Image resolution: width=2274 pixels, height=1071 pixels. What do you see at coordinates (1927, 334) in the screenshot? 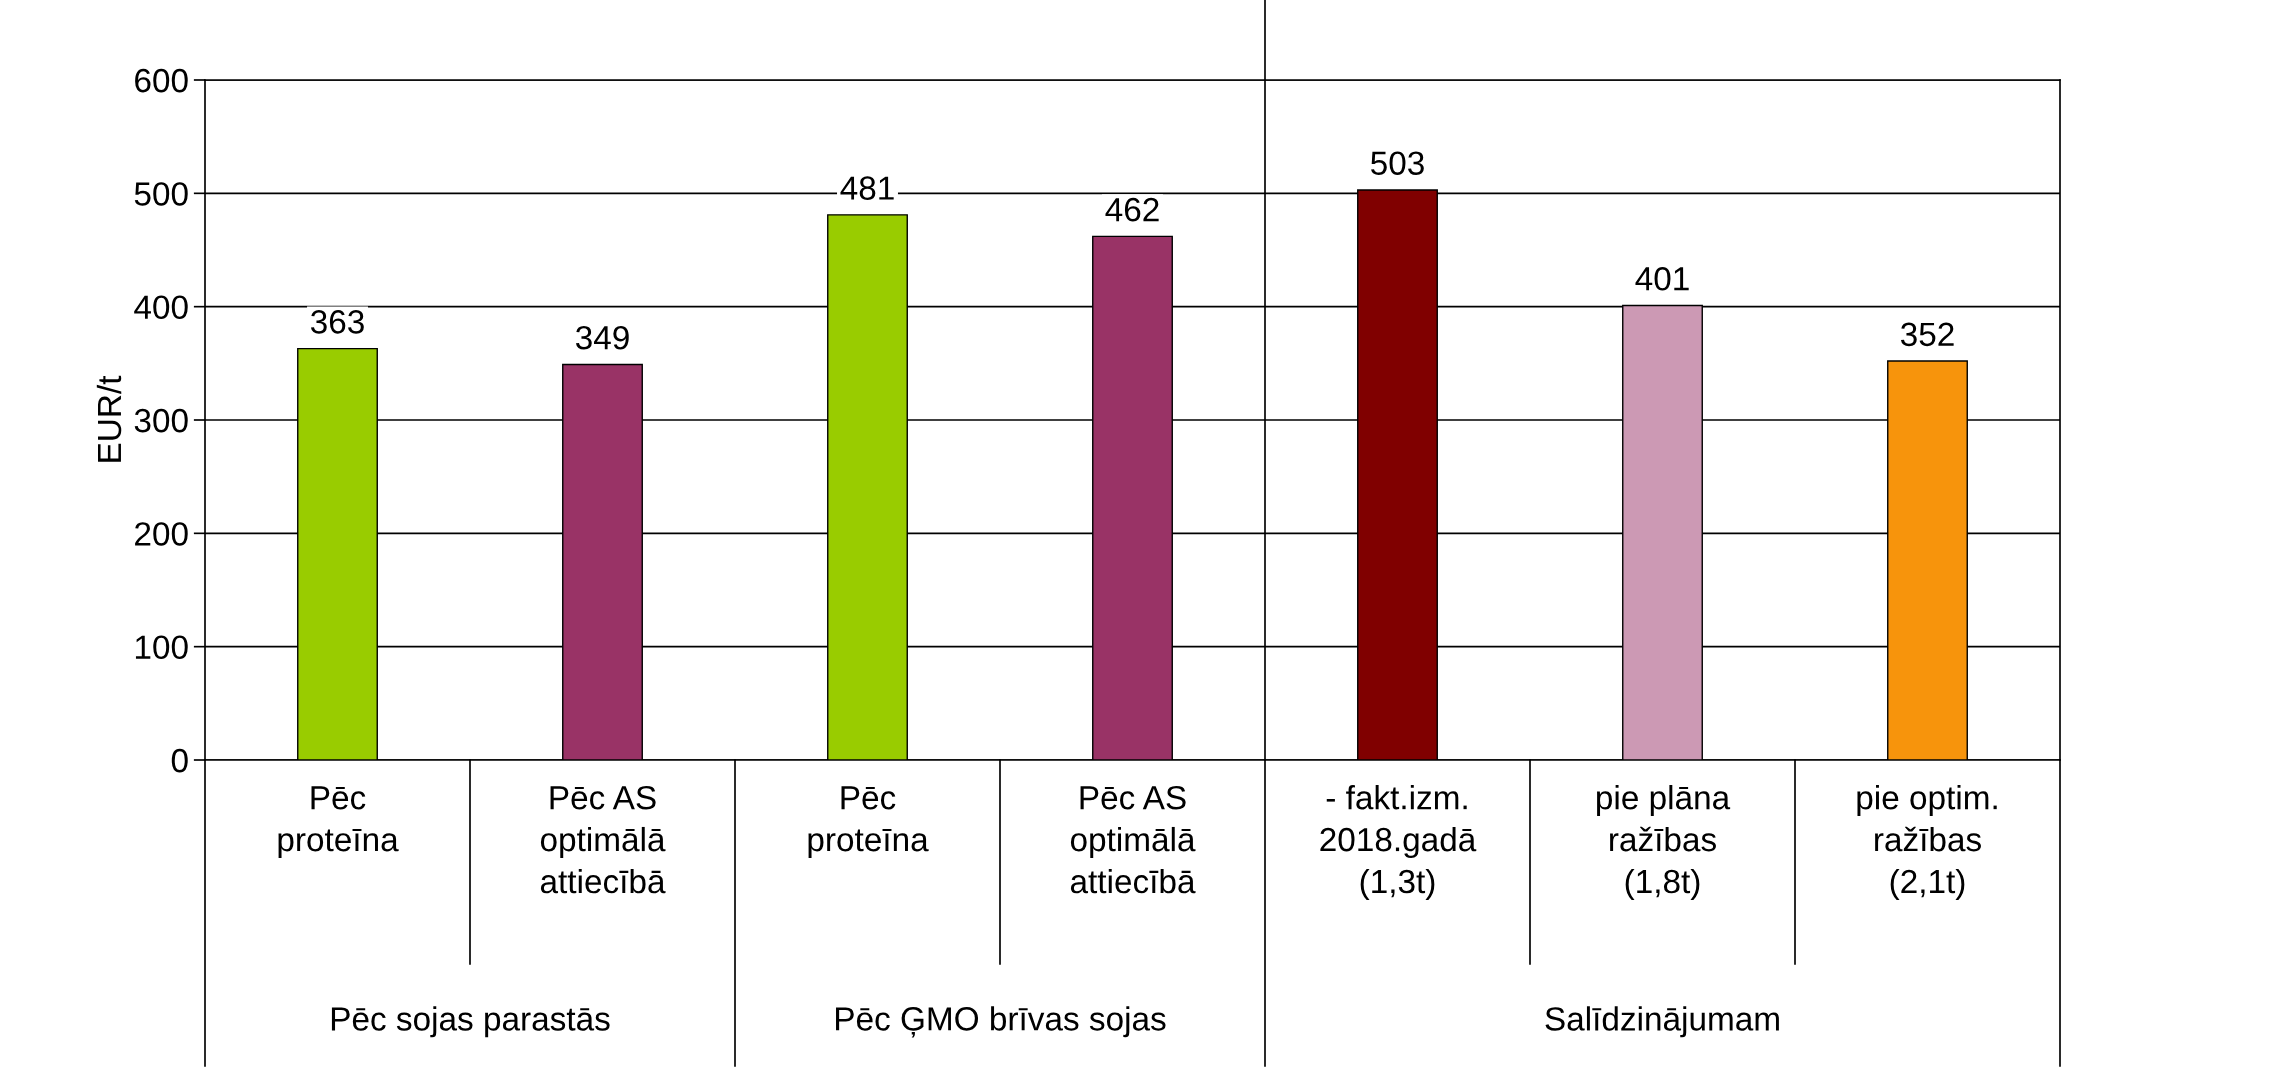
I see `data-label: 352` at bounding box center [1927, 334].